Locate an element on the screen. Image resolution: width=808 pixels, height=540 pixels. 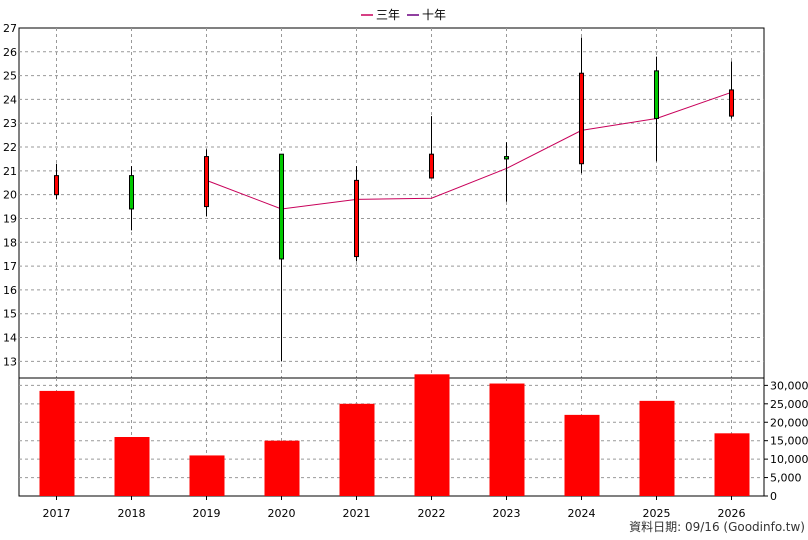
x-tick-label-2022: 2022 is located at coordinates (432, 513).